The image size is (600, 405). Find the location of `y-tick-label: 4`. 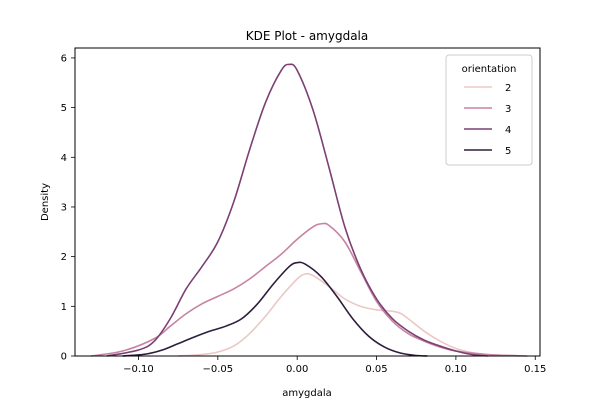

y-tick-label: 4 is located at coordinates (64, 158).